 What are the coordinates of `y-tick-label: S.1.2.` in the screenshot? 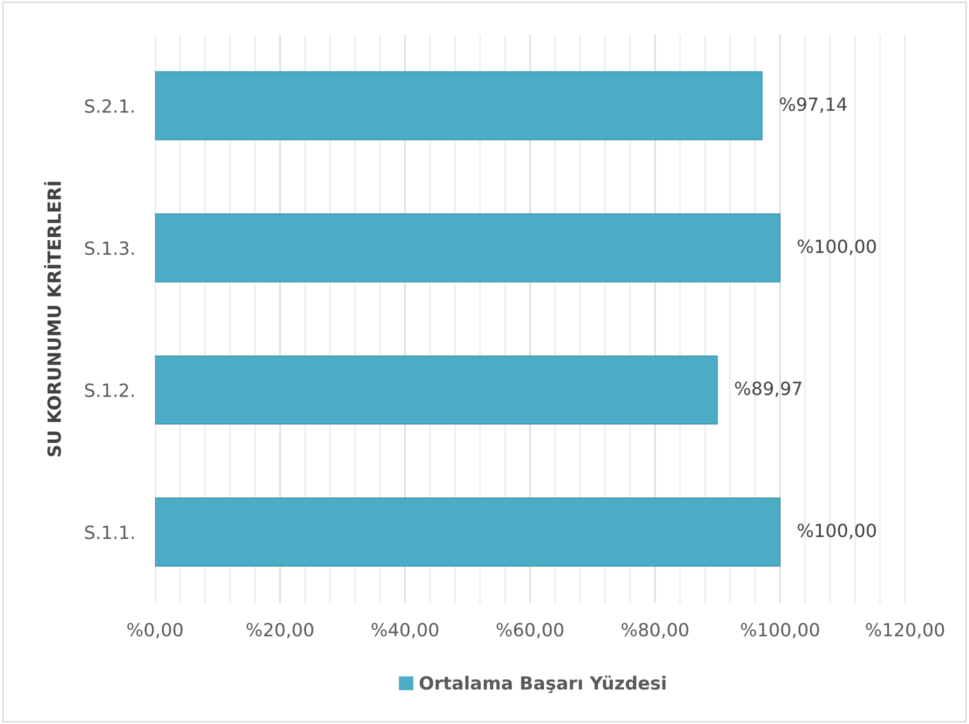 It's located at (109, 390).